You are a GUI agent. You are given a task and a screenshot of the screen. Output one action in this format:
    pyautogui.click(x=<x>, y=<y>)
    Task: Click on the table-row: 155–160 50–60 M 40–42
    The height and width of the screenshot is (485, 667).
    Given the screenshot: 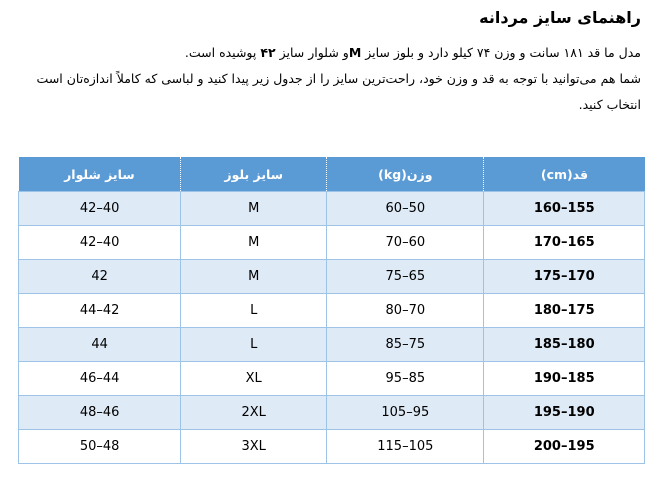 What is the action you would take?
    pyautogui.click(x=331, y=208)
    